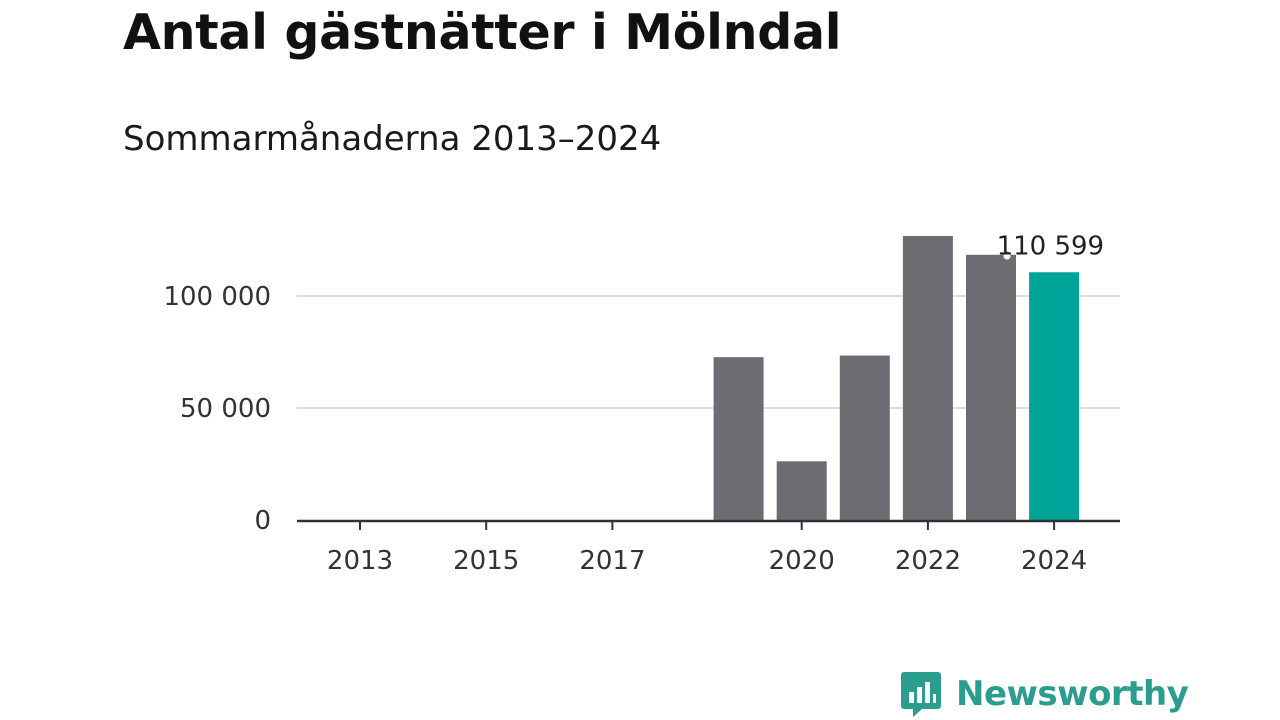 Image resolution: width=1280 pixels, height=720 pixels. I want to click on chart-subtitle: Sommarmånaderna 2013–2024, so click(392, 139).